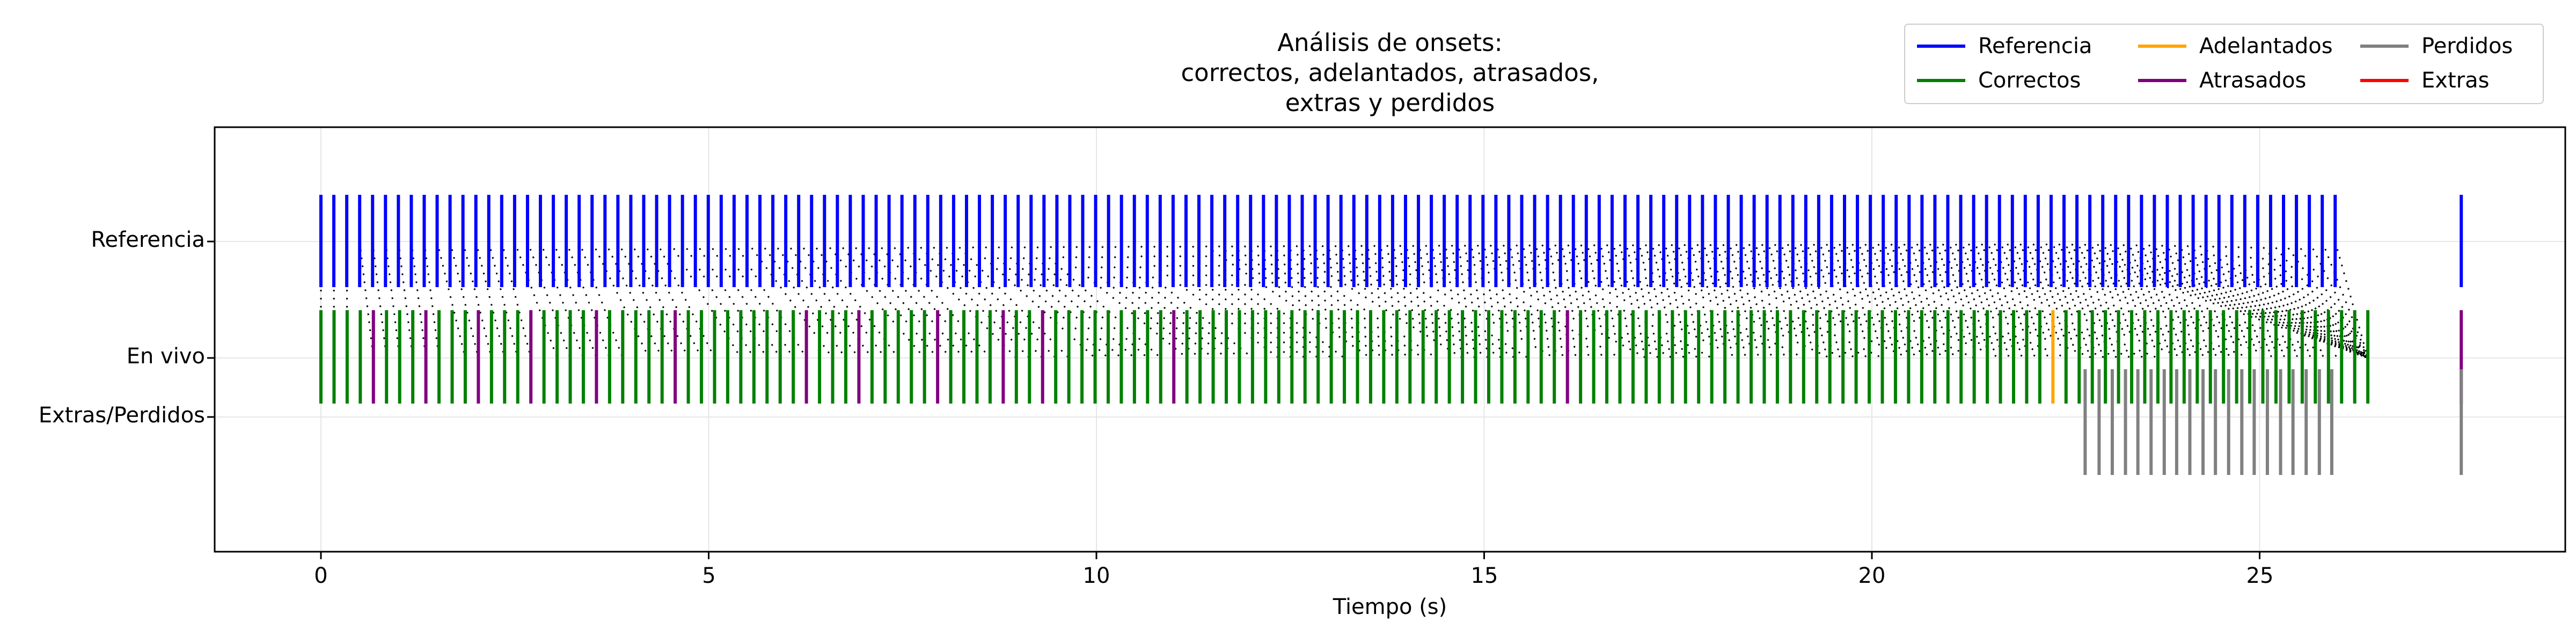 Image resolution: width=2576 pixels, height=644 pixels. Describe the element at coordinates (2235, 46) in the screenshot. I see `legend-item-adelantados: Adelantados` at that location.